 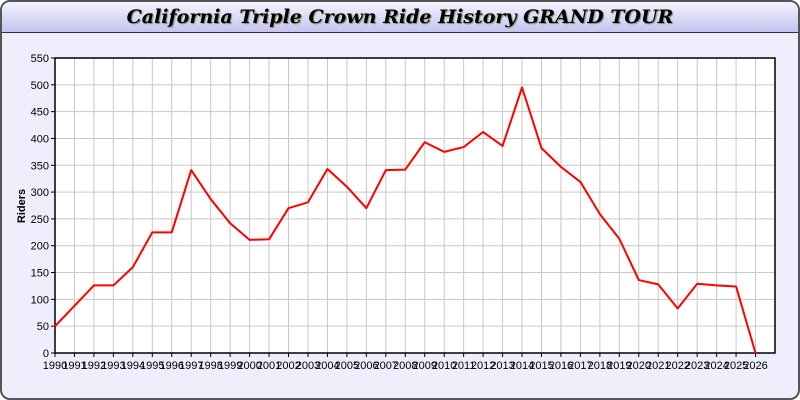 I want to click on x-tick-label: 1994, so click(x=133, y=366).